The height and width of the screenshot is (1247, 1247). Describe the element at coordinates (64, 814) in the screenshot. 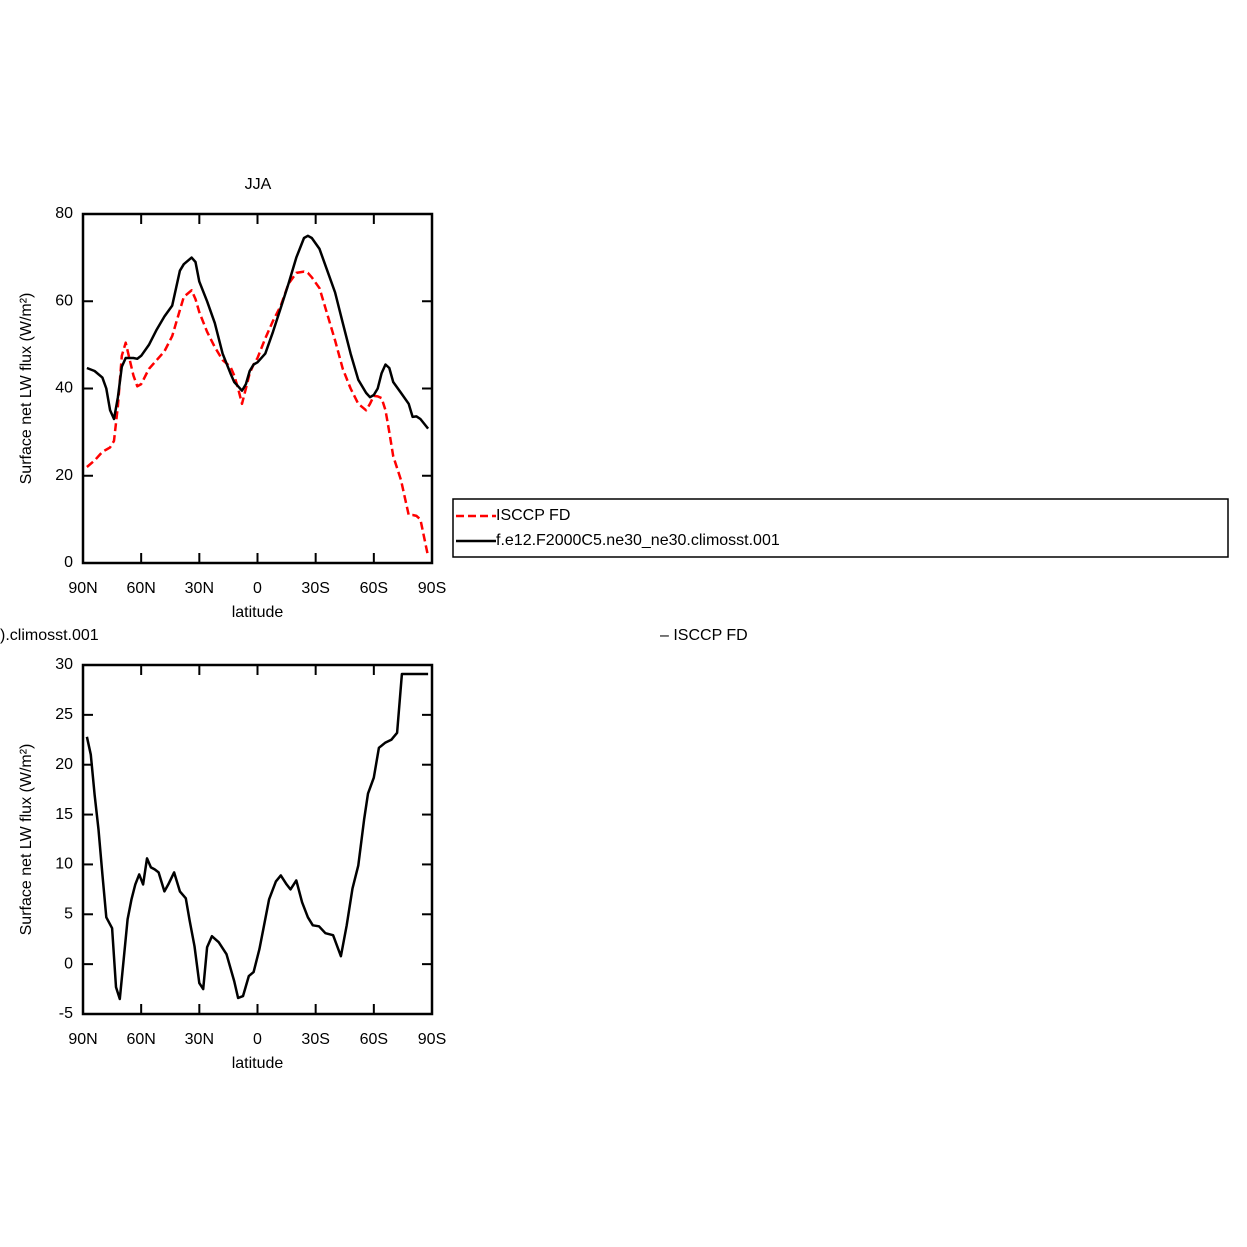

I see `y-tick-label: 15` at that location.